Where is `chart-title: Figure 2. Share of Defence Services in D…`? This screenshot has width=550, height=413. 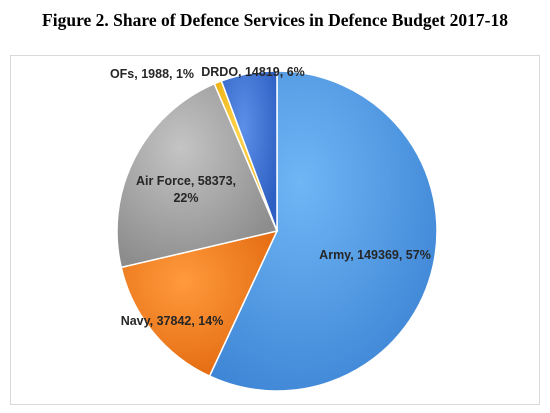 chart-title: Figure 2. Share of Defence Services in D… is located at coordinates (275, 20).